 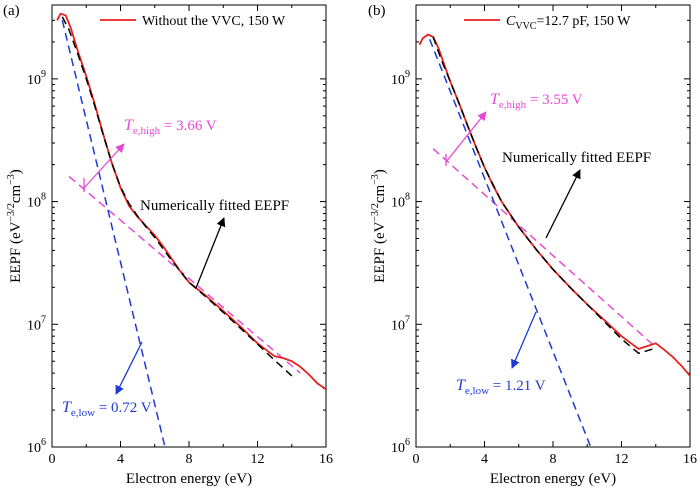 What do you see at coordinates (501, 387) in the screenshot?
I see `annotation-te-low: Te,low = 1.21 V` at bounding box center [501, 387].